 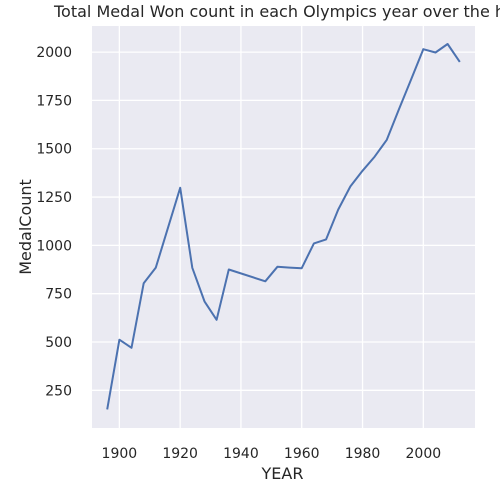 I want to click on y-tick-label: 750, so click(x=58, y=295).